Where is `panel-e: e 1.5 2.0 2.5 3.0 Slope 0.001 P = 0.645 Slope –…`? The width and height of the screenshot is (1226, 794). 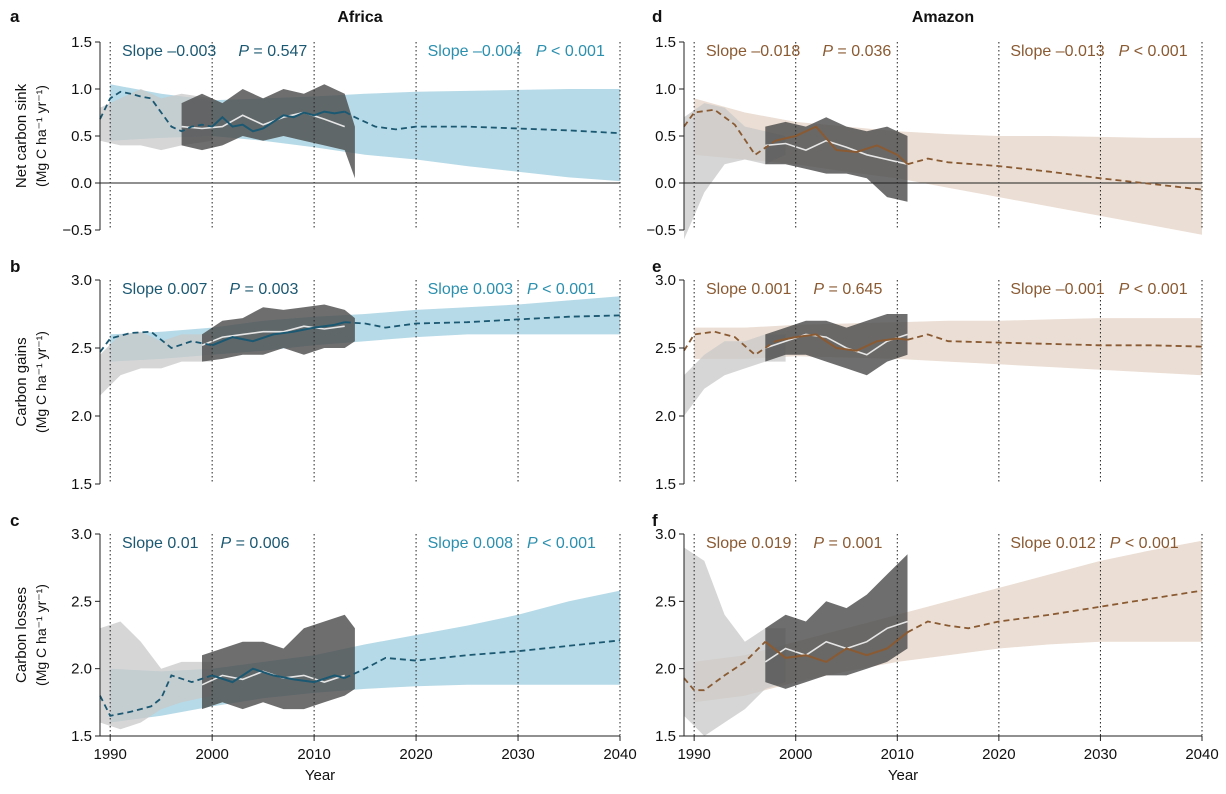 panel-e: e 1.5 2.0 2.5 3.0 Slope 0.001 P = 0.645 Slope –… is located at coordinates (927, 375).